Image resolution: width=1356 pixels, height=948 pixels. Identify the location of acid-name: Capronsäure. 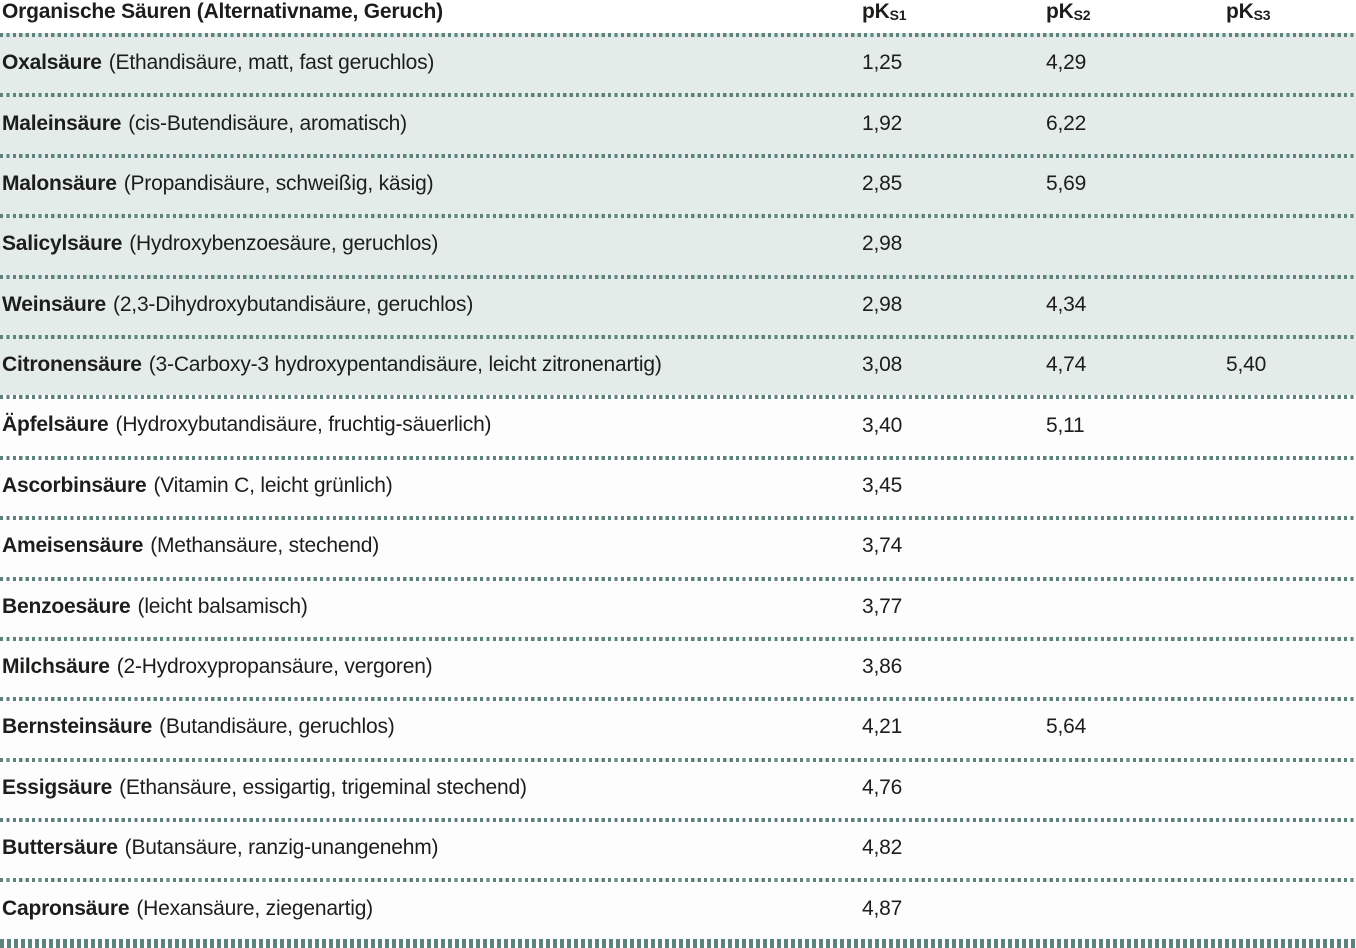
(66, 908).